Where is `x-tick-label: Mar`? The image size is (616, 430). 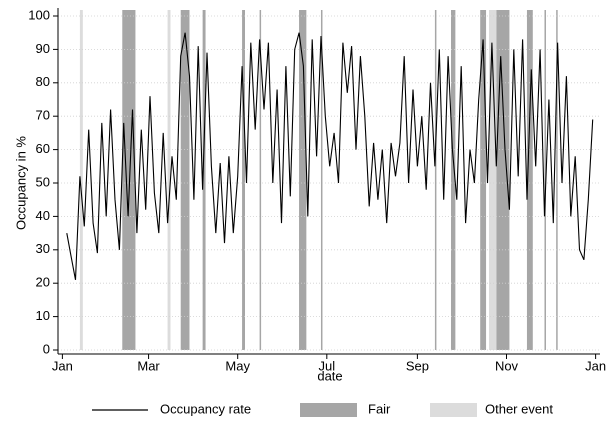
x-tick-label: Mar is located at coordinates (148, 365).